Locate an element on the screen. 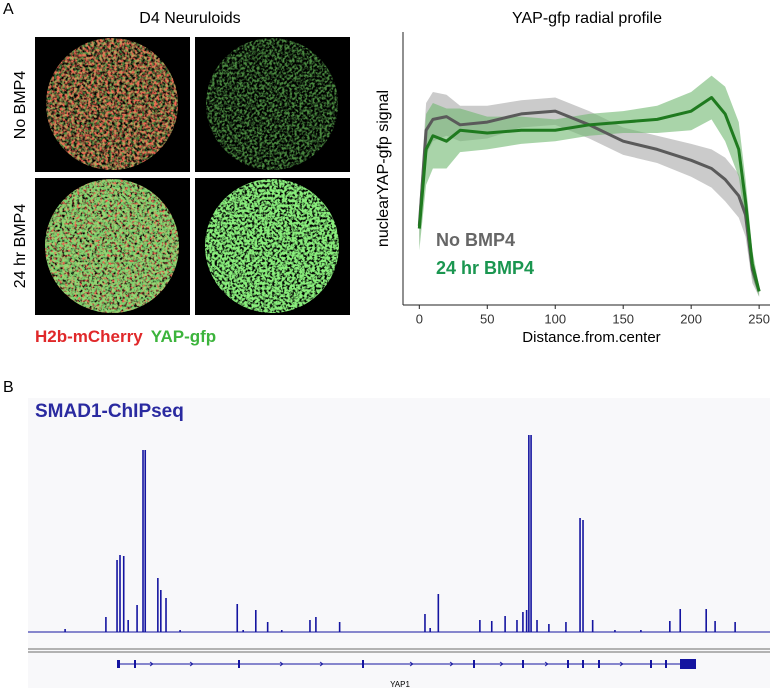 The width and height of the screenshot is (781, 689). images-title: D4 Neuruloids is located at coordinates (189, 18).